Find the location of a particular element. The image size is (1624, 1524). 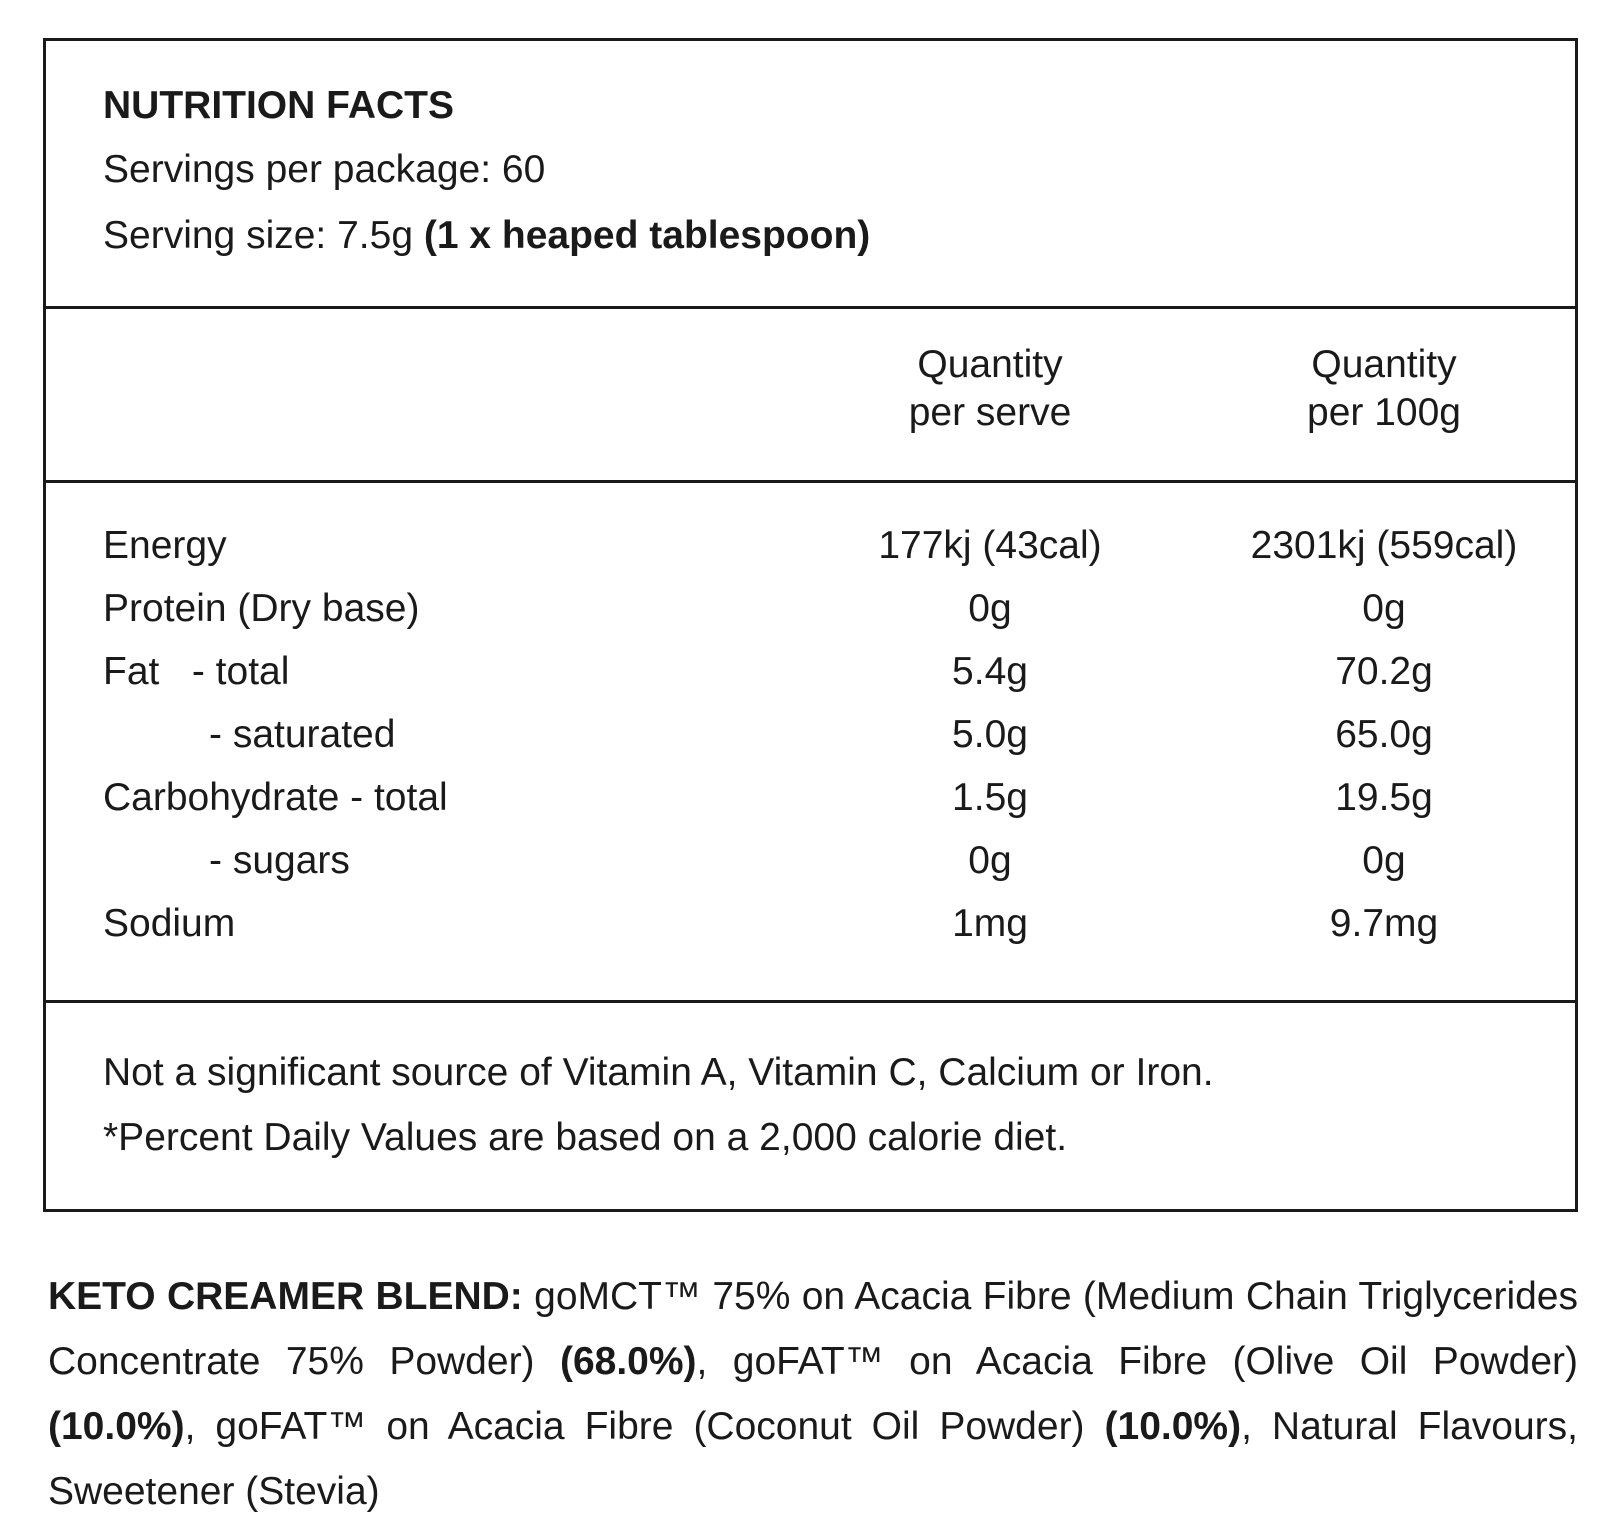

ingredients-heading: KETO CREAMER BLEND: is located at coordinates (285, 1296).